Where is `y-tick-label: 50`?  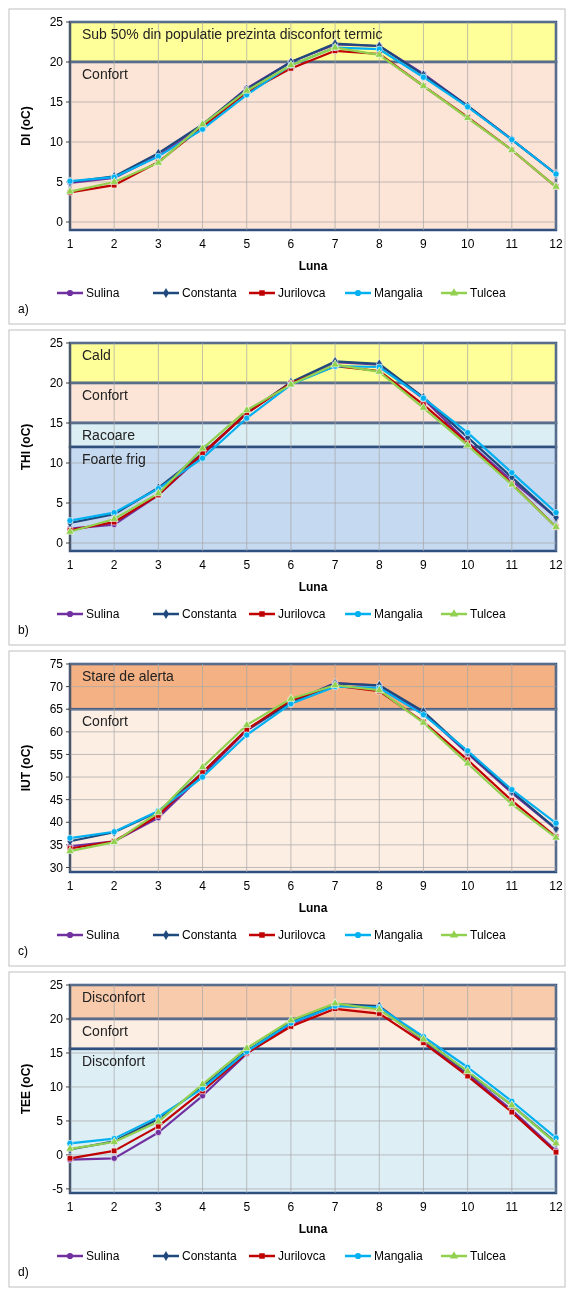
y-tick-label: 50 is located at coordinates (56, 777).